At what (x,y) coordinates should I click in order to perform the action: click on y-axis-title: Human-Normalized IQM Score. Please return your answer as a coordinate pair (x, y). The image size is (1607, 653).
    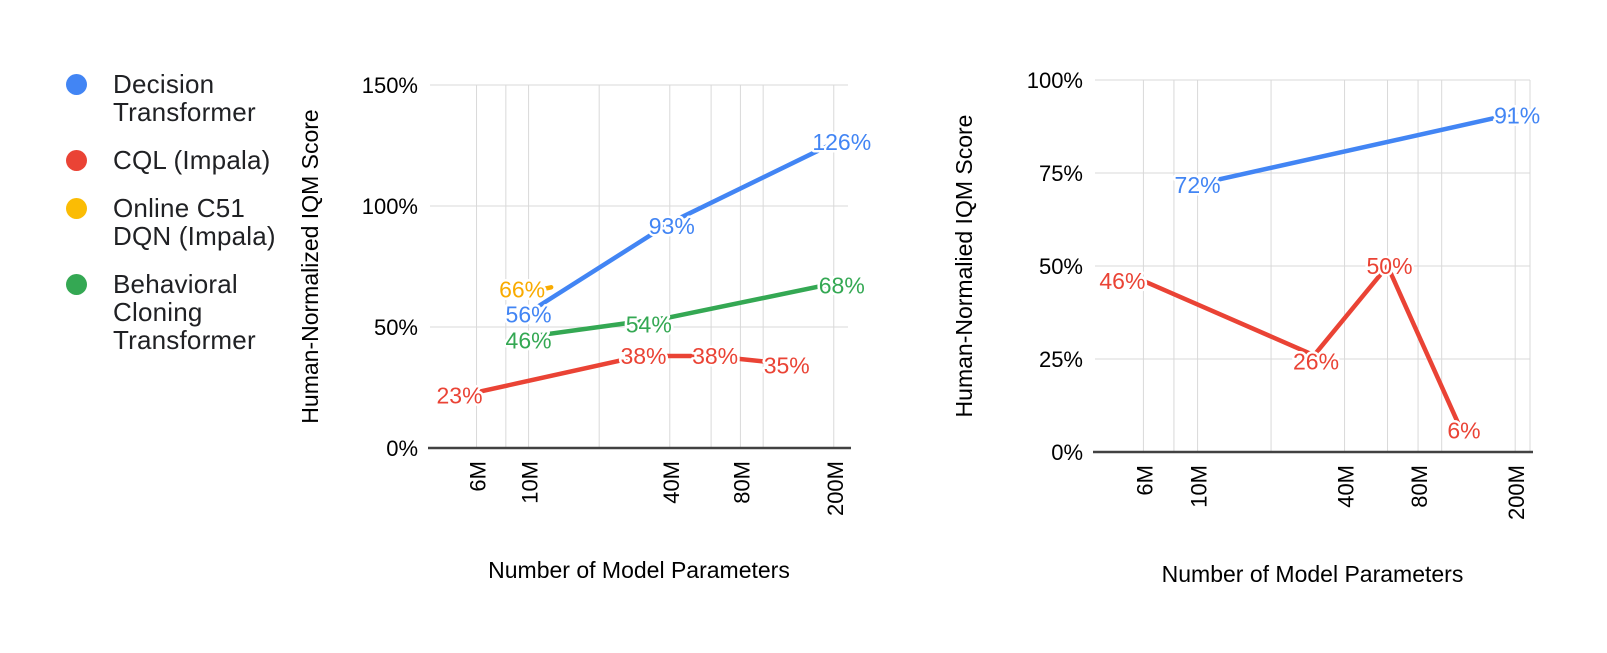
    Looking at the image, I should click on (310, 266).